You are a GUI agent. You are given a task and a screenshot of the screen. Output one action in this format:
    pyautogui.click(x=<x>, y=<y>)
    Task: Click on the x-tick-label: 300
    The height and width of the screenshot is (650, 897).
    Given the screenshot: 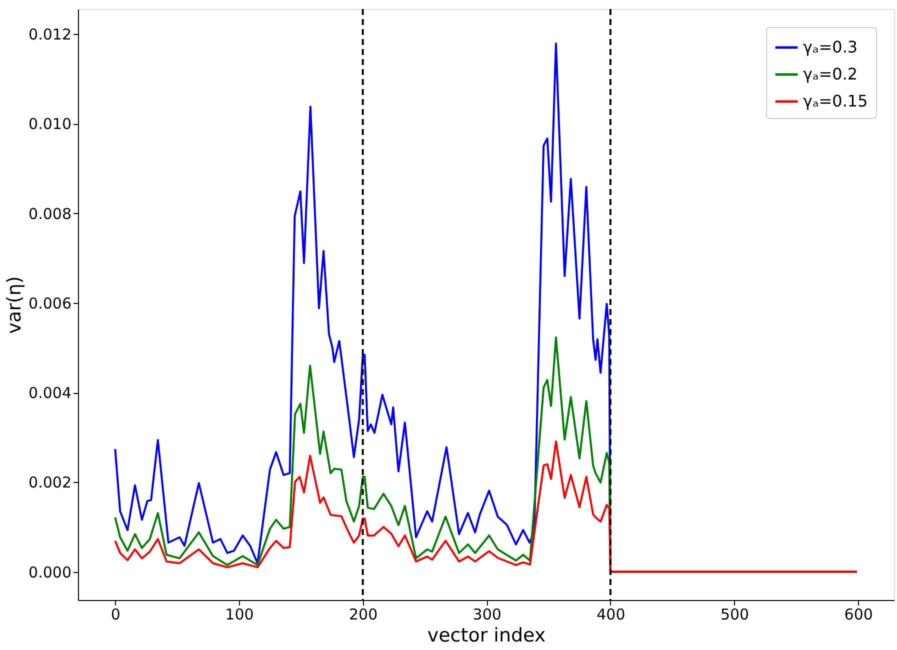 What is the action you would take?
    pyautogui.click(x=487, y=615)
    